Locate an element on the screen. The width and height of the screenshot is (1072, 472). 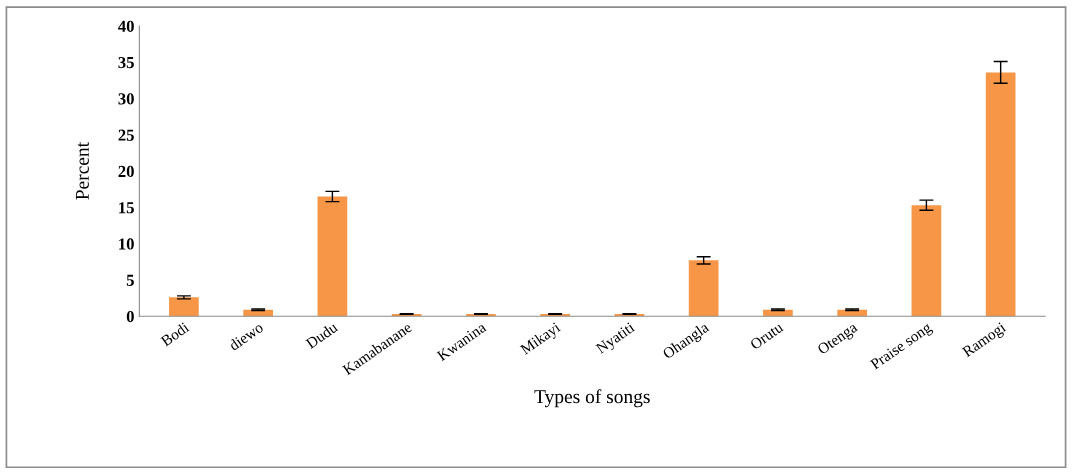
y-tick-label: 25 is located at coordinates (126, 135).